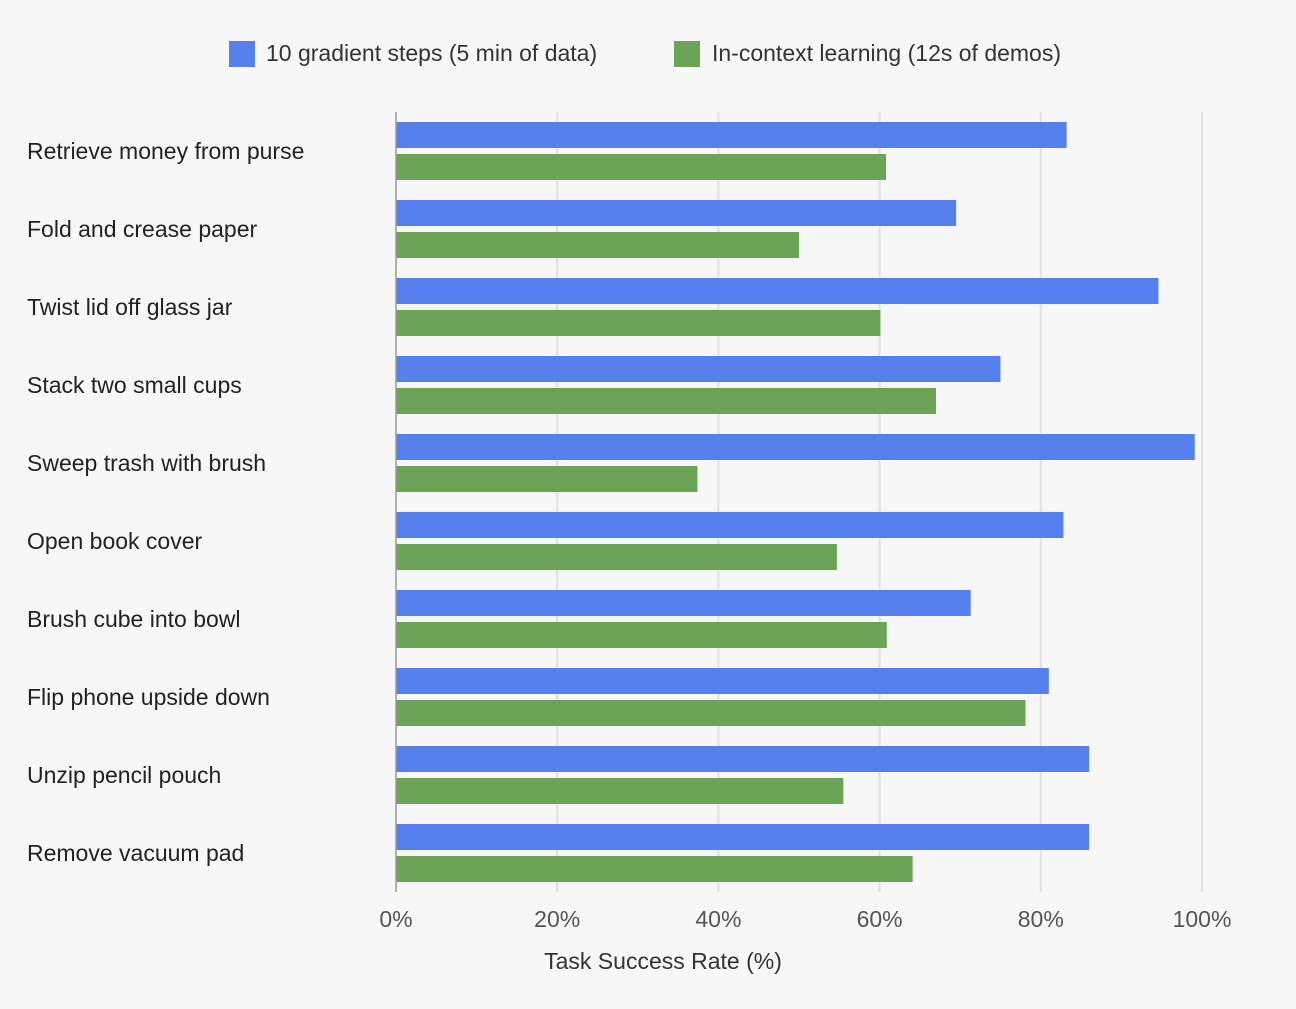 This screenshot has width=1296, height=1009. What do you see at coordinates (557, 919) in the screenshot?
I see `x-tick-label-20: 20%` at bounding box center [557, 919].